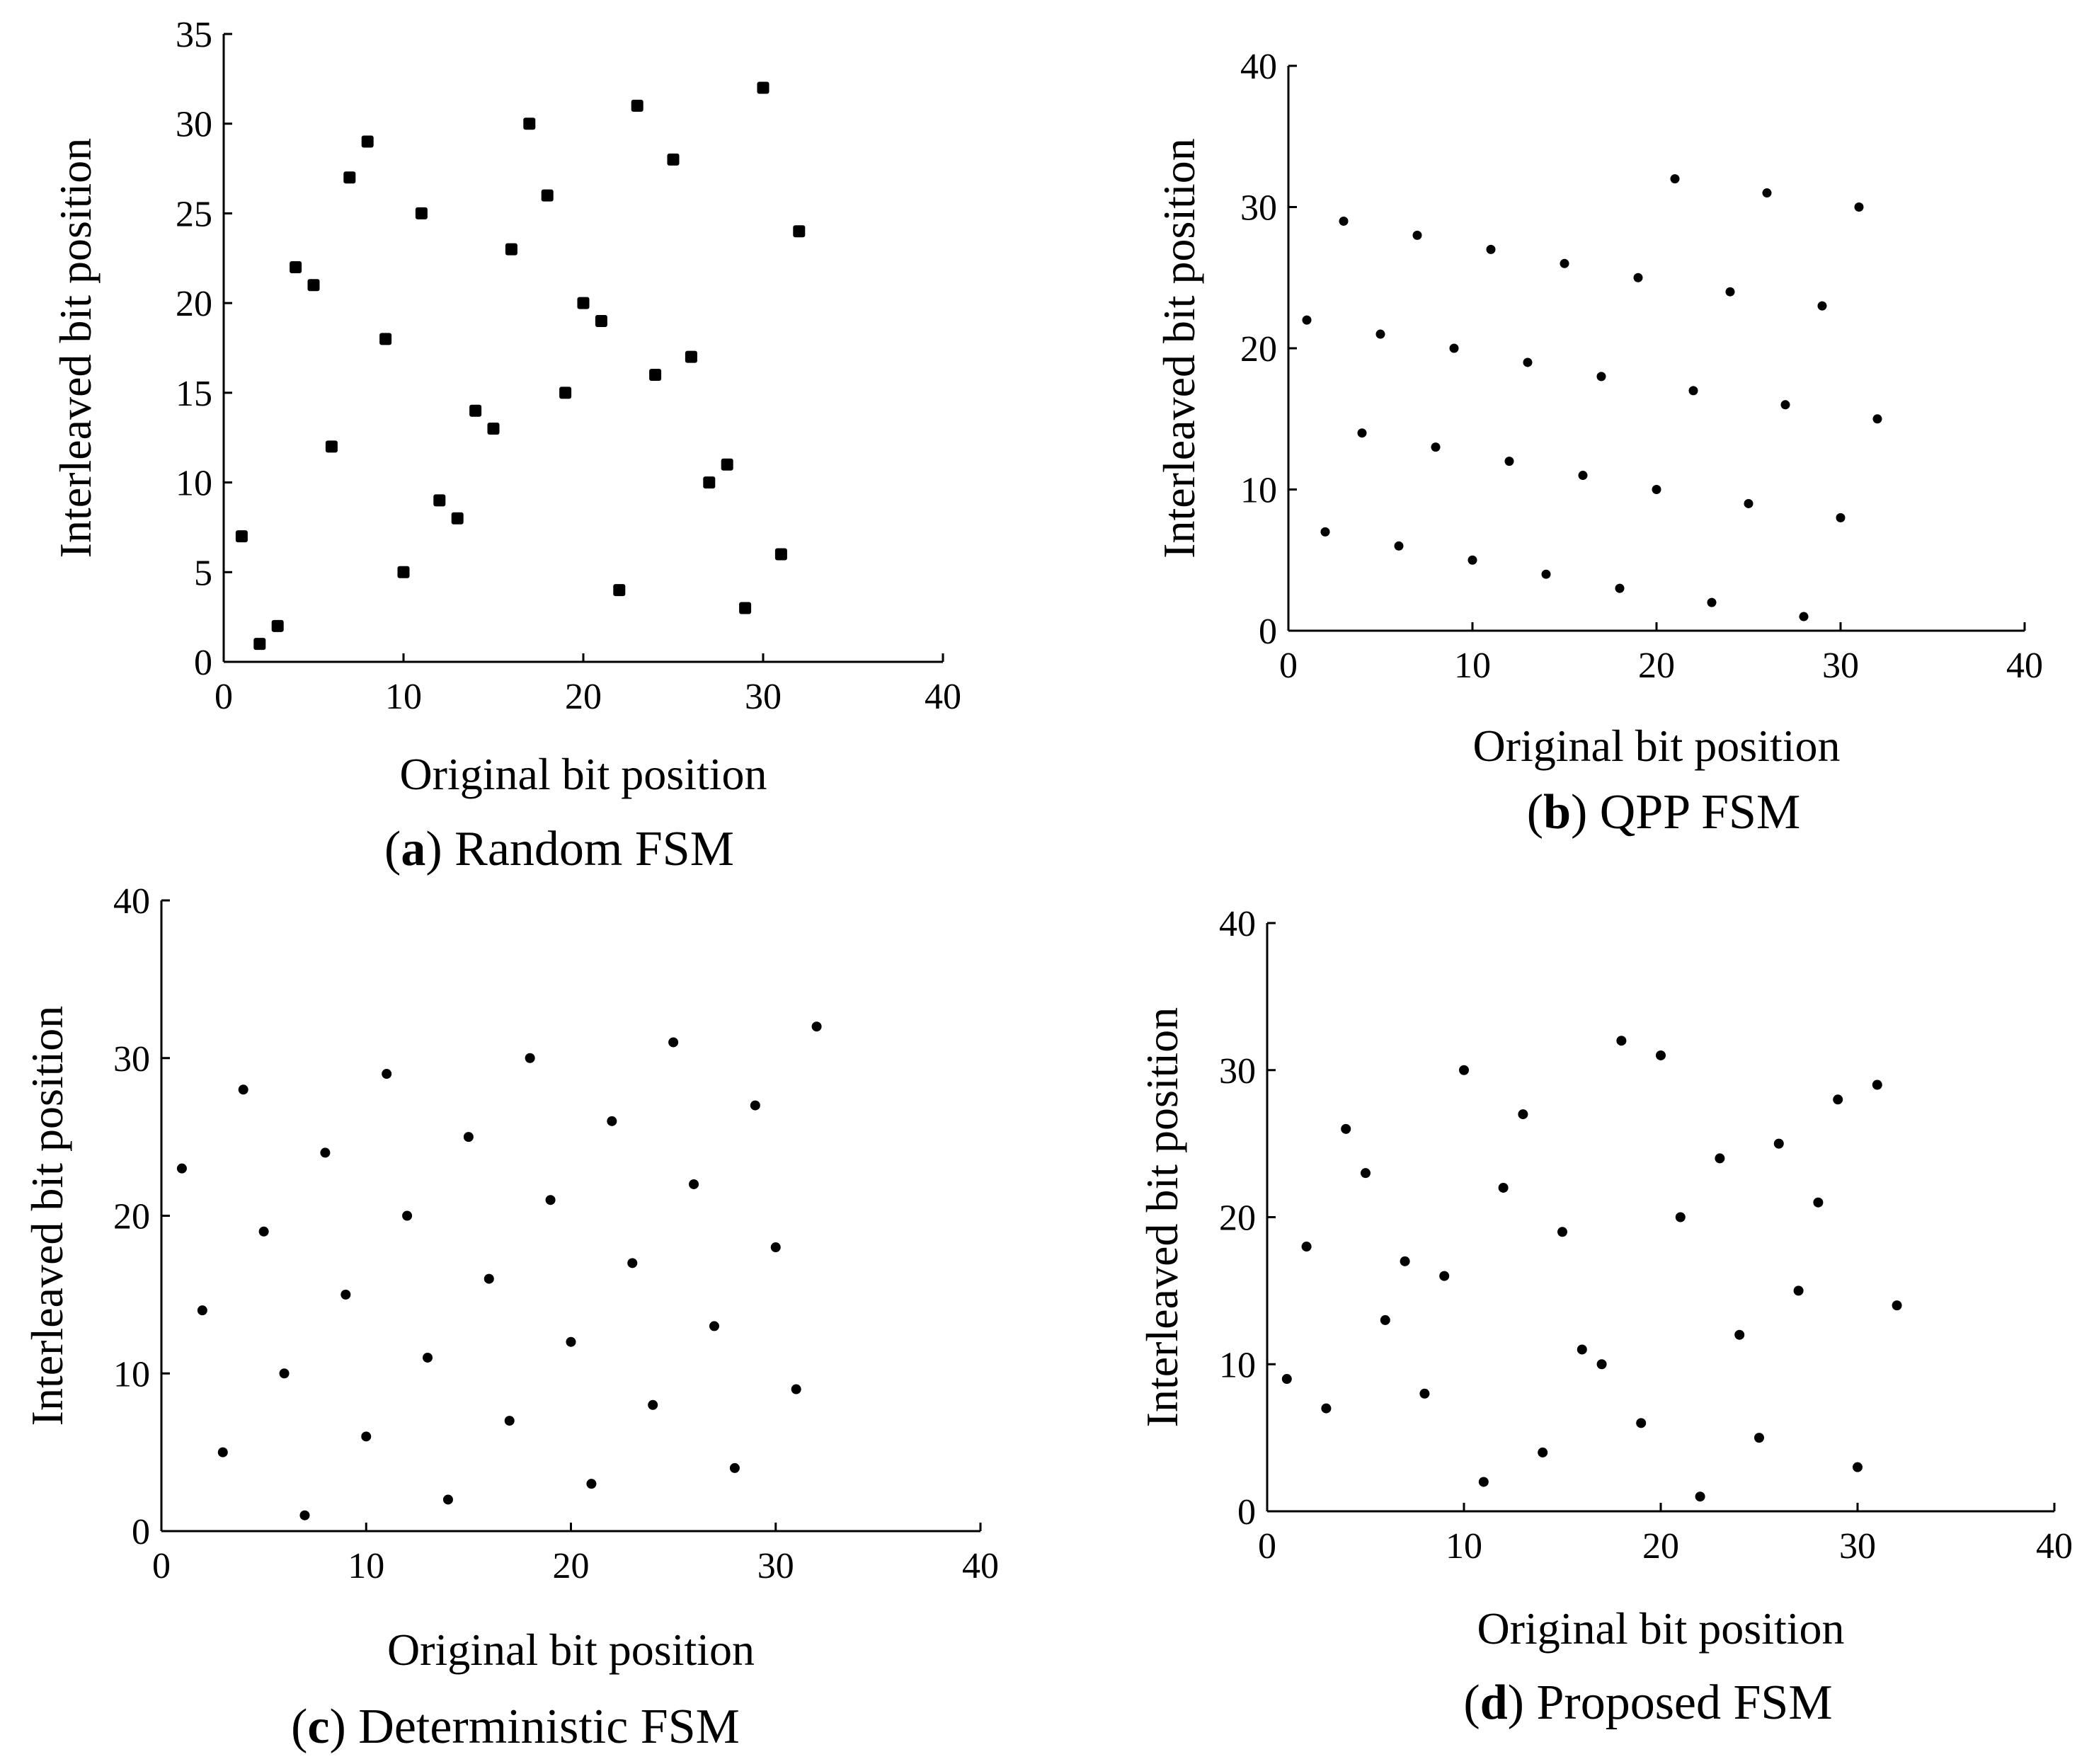  I want to click on y-tick-label: 5, so click(203, 573).